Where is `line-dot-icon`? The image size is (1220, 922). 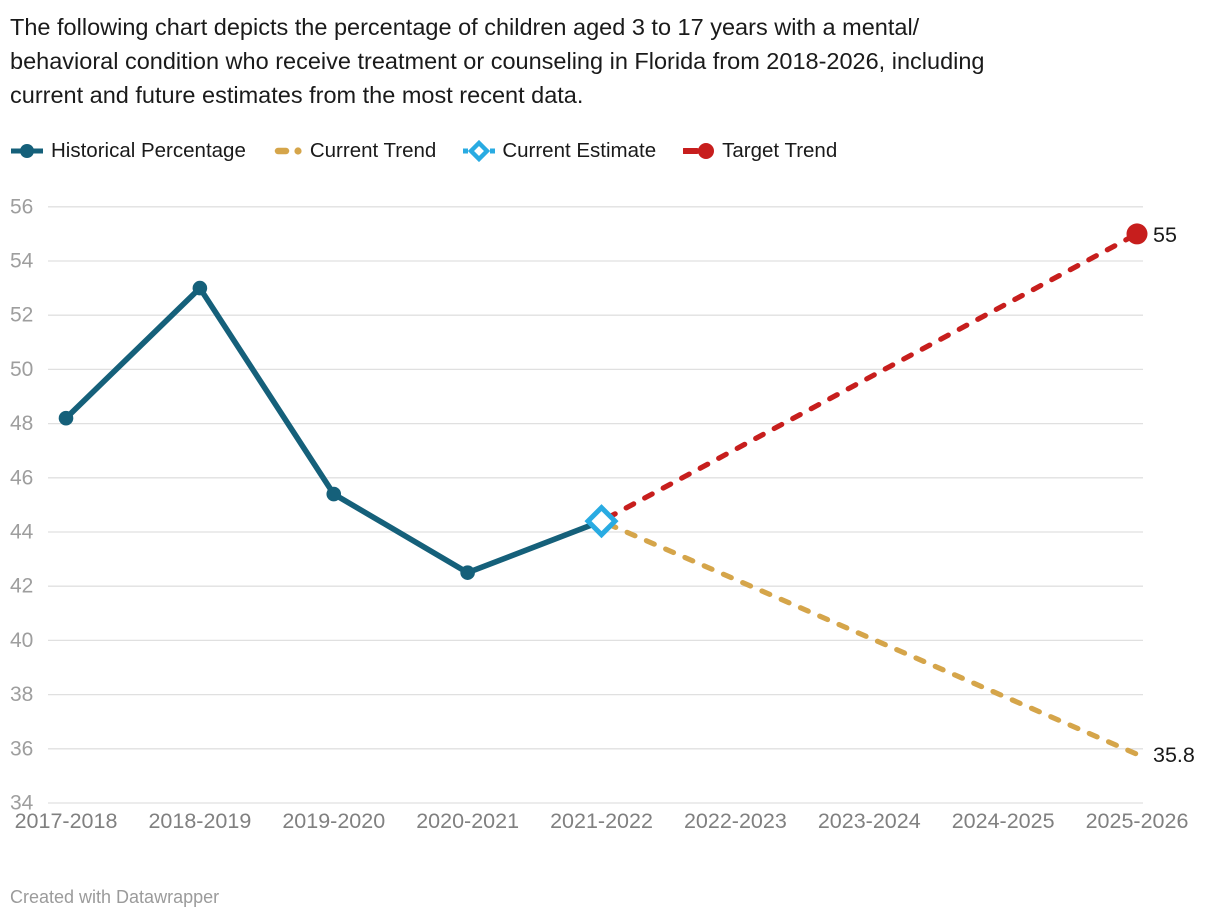 line-dot-icon is located at coordinates (27, 151).